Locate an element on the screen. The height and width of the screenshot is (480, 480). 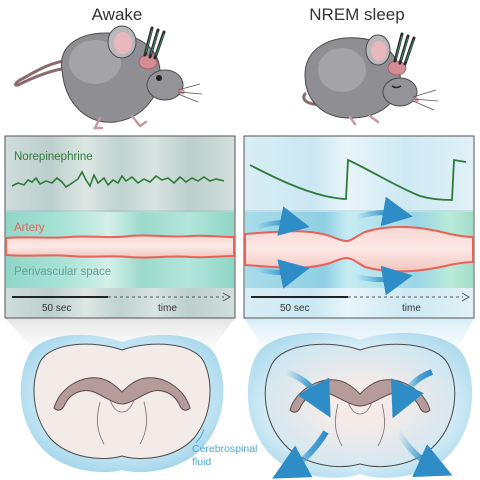
brain-section-sleep-icon is located at coordinates (360, 405).